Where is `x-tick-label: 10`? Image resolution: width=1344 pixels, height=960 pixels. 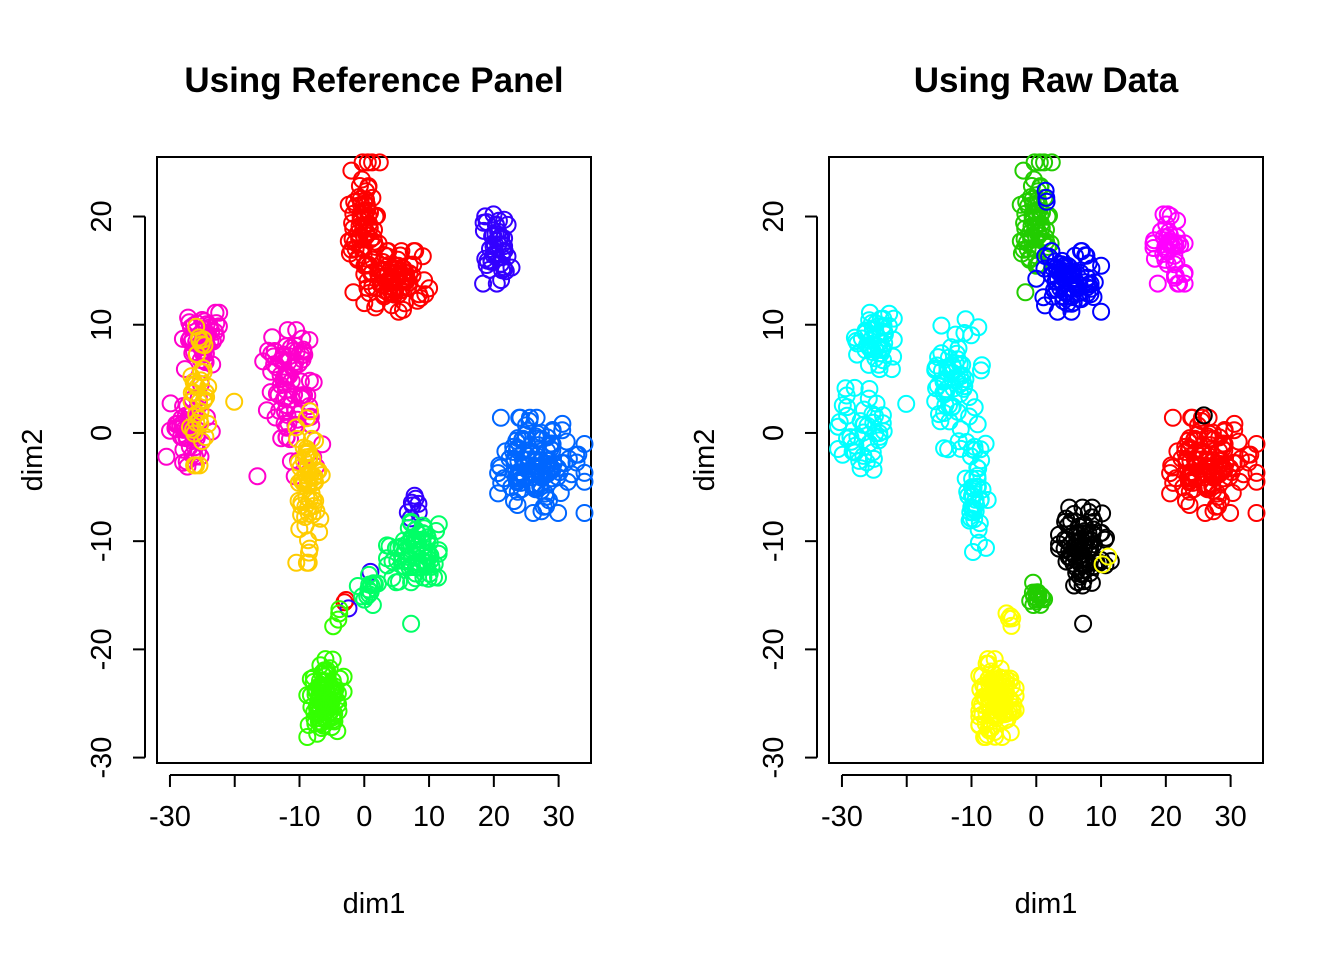
x-tick-label: 10 is located at coordinates (1101, 817).